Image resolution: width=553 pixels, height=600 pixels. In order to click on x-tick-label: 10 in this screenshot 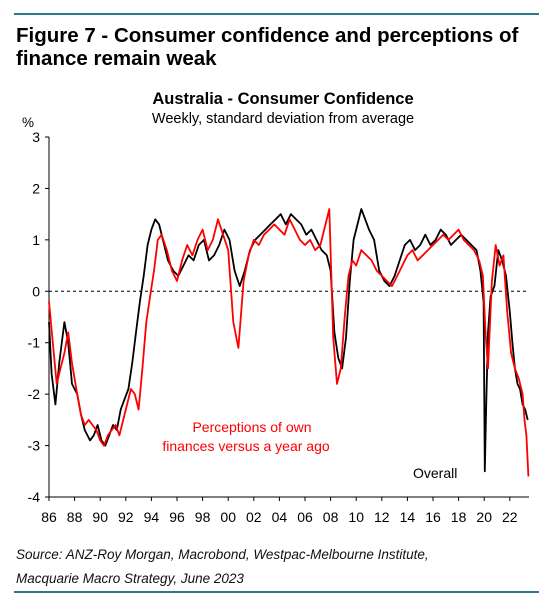, I will do `click(356, 517)`.